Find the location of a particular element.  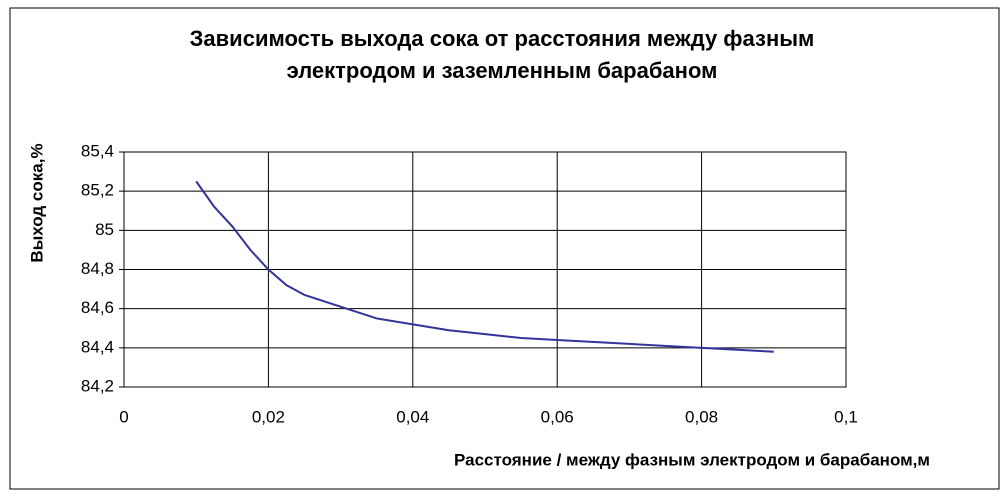

x-tick-label: 0,04 is located at coordinates (412, 416).